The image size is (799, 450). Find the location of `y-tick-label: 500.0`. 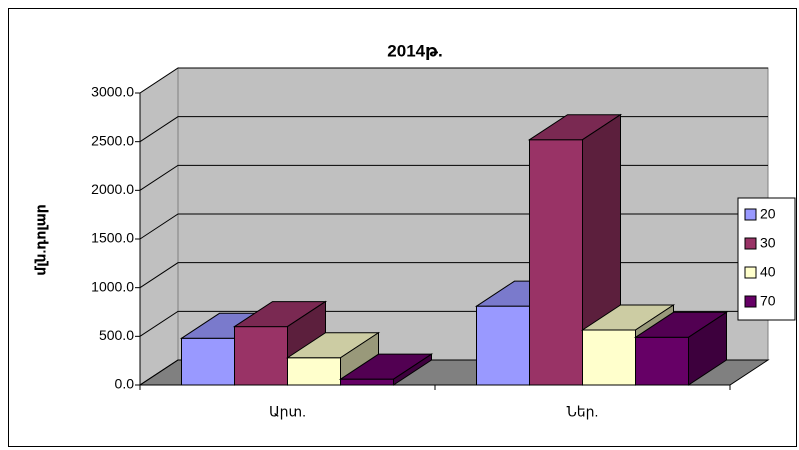

y-tick-label: 500.0 is located at coordinates (116, 335).